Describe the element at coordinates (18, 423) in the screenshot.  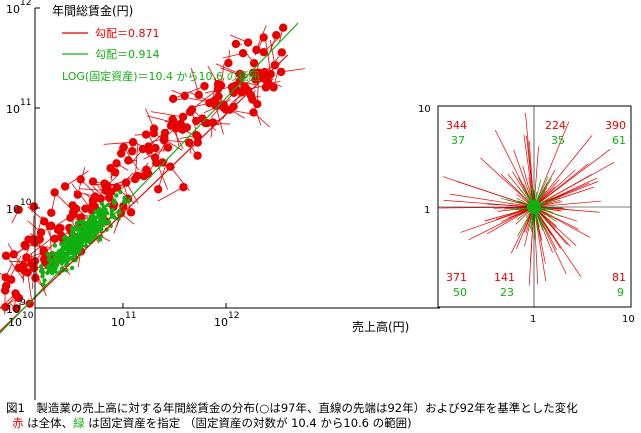
I see `caption-red-word: 赤` at that location.